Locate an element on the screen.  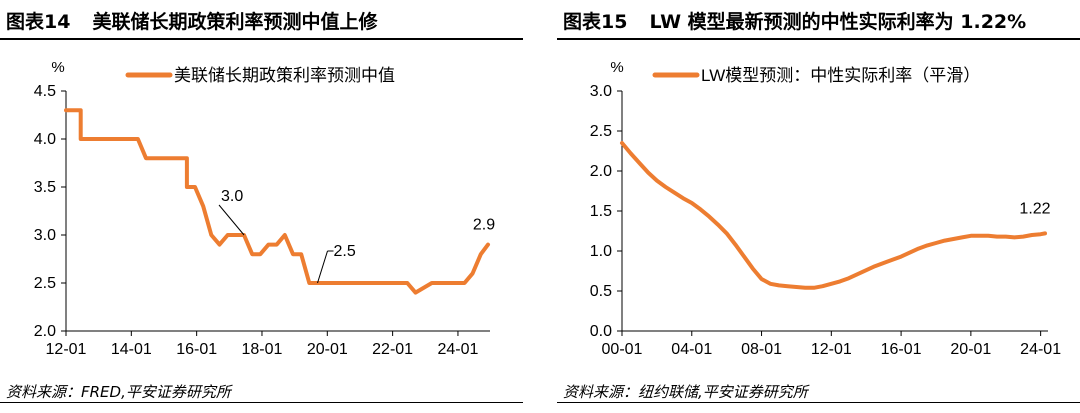
y-tick-label: 1.0 is located at coordinates (601, 251).